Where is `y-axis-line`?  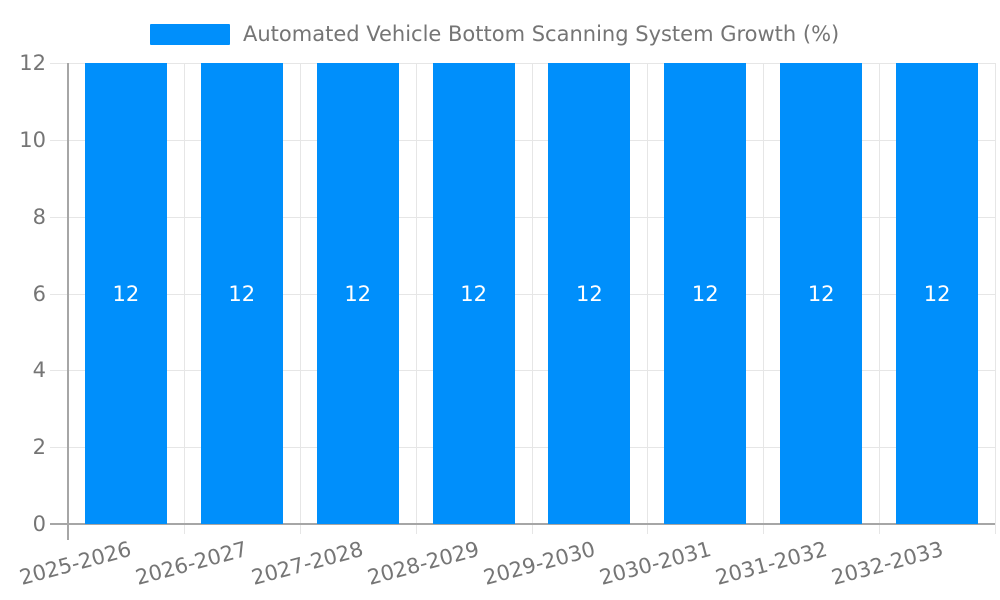
y-axis-line is located at coordinates (68, 301).